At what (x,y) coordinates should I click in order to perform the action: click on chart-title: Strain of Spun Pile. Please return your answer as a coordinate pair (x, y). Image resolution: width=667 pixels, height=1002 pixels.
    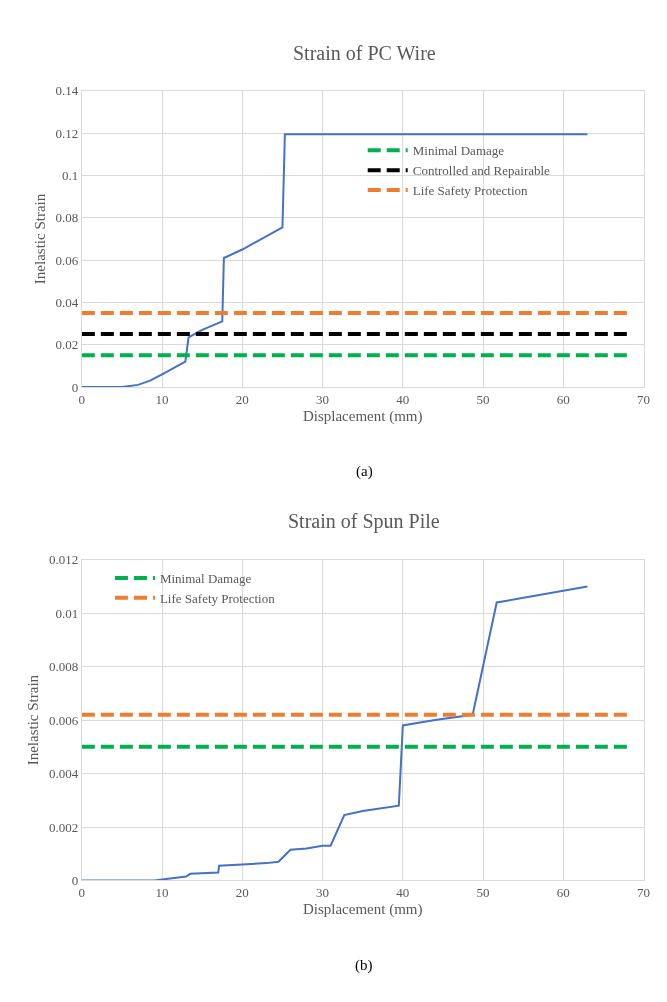
    Looking at the image, I should click on (364, 521).